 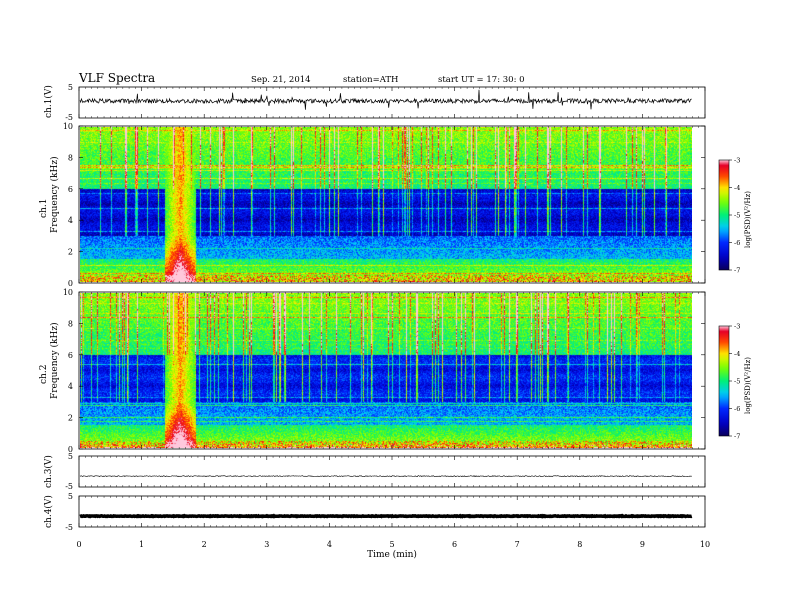 What do you see at coordinates (392, 554) in the screenshot?
I see `time-axis-label: Time (min)` at bounding box center [392, 554].